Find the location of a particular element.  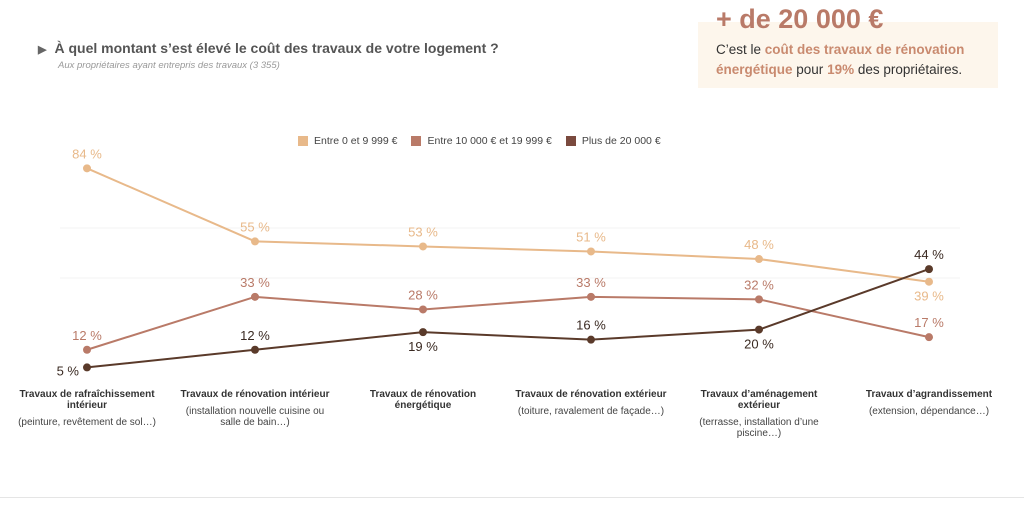

legend-item: Entre 10 000 € et 19 999 € is located at coordinates (481, 141).